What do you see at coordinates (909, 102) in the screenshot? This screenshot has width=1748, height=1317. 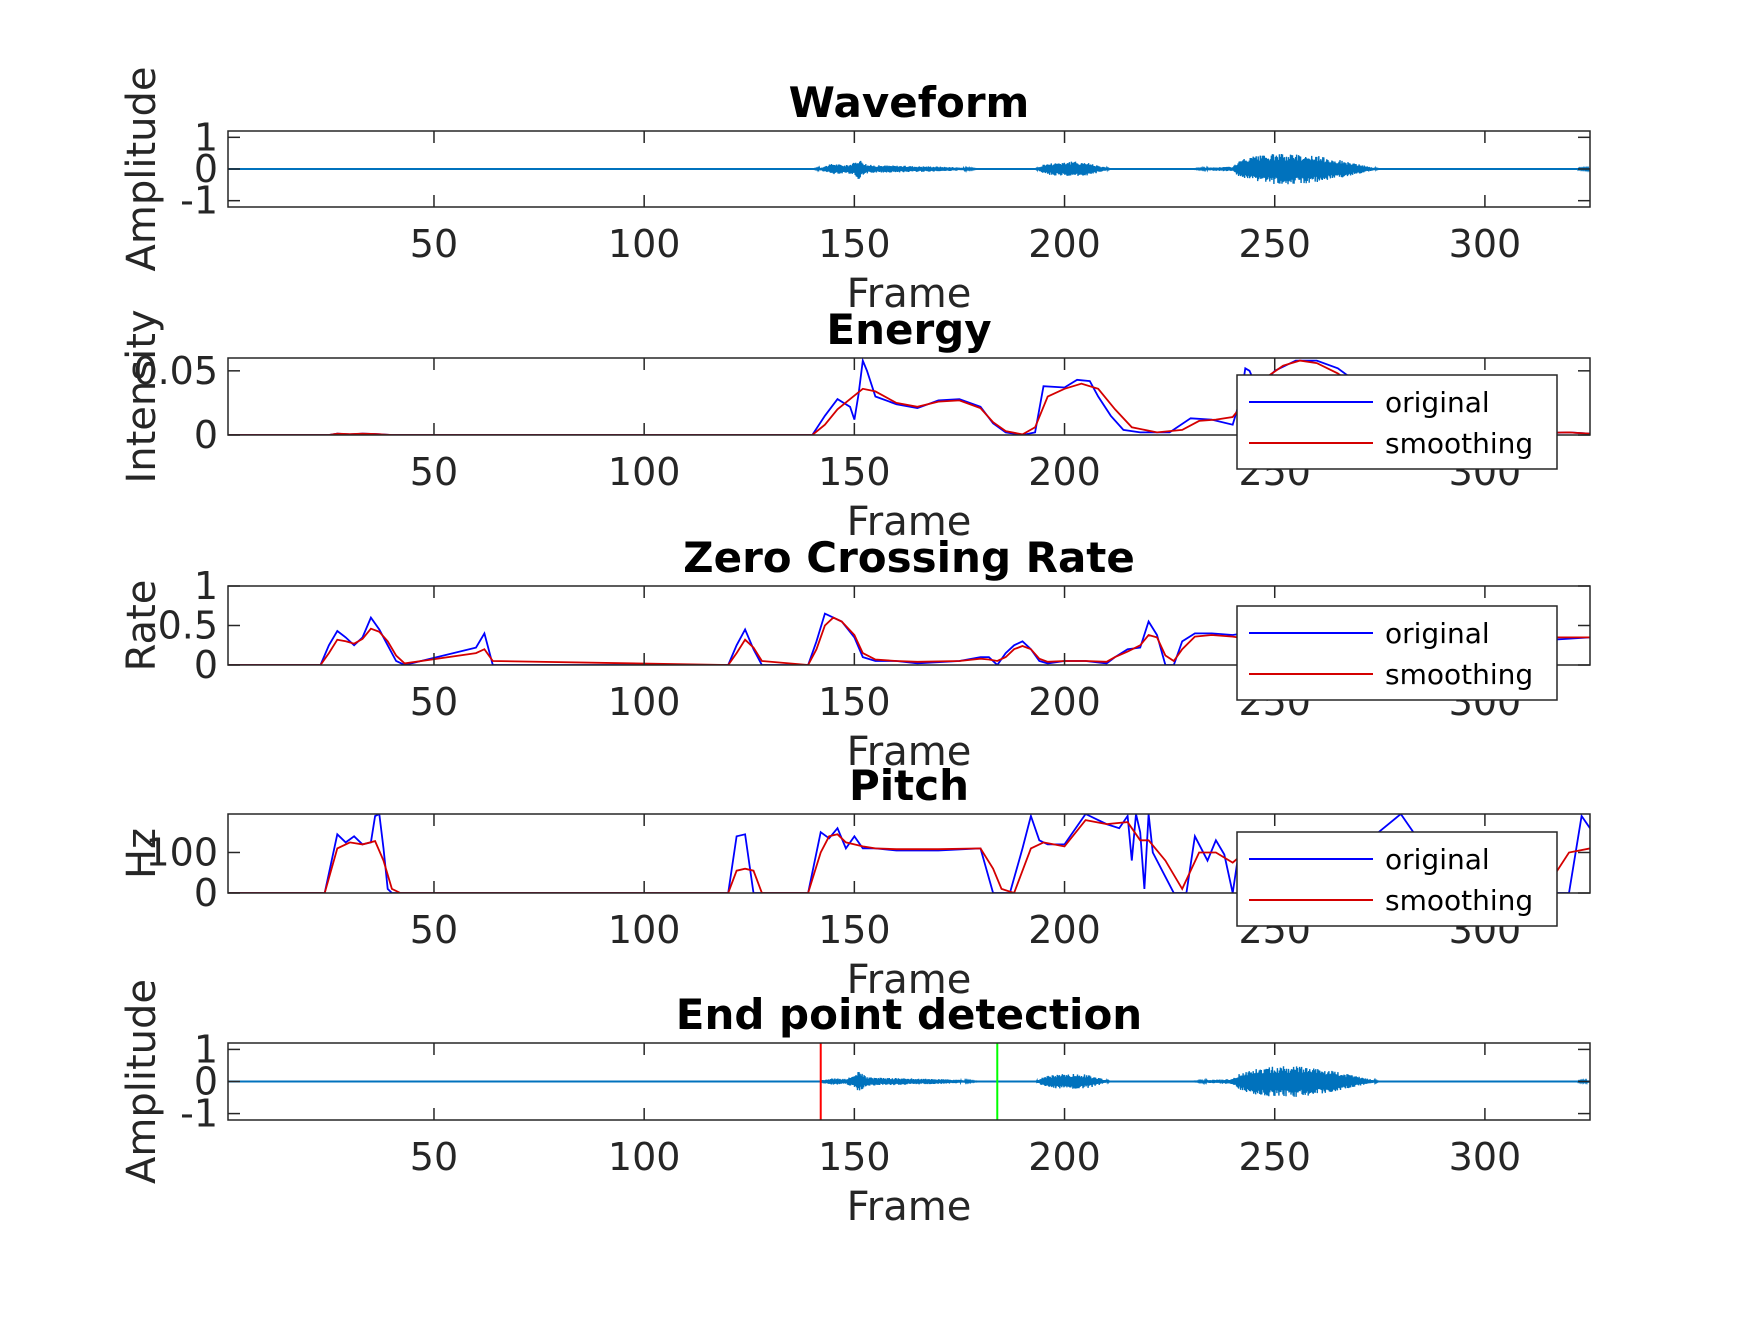 I see `chart-title: Waveform` at bounding box center [909, 102].